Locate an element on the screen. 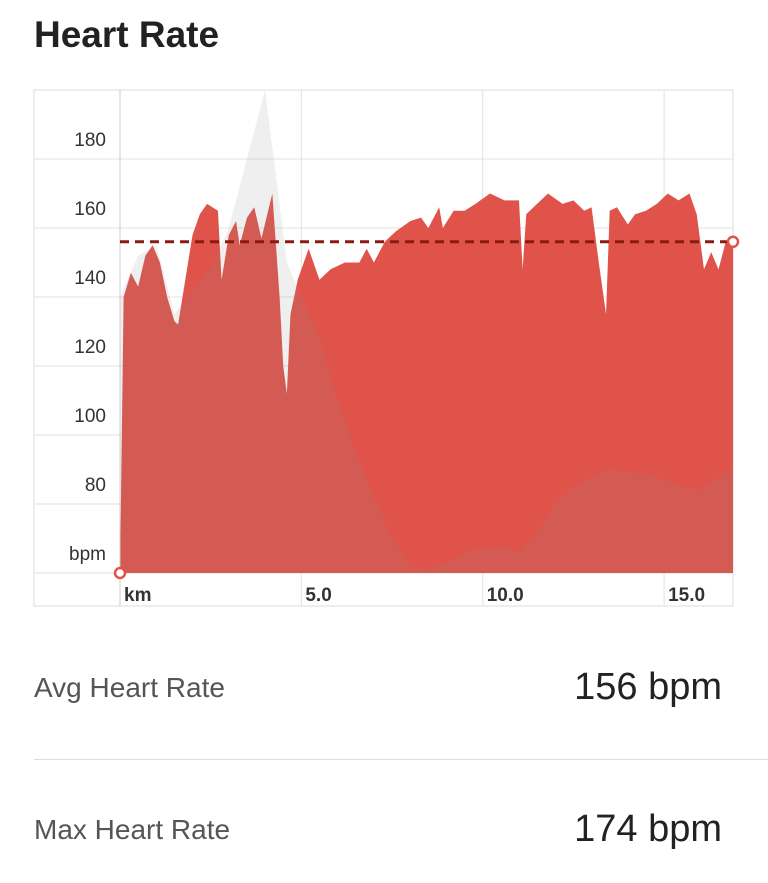 This screenshot has height=883, width=768. y-tick-label: bpm is located at coordinates (87, 554).